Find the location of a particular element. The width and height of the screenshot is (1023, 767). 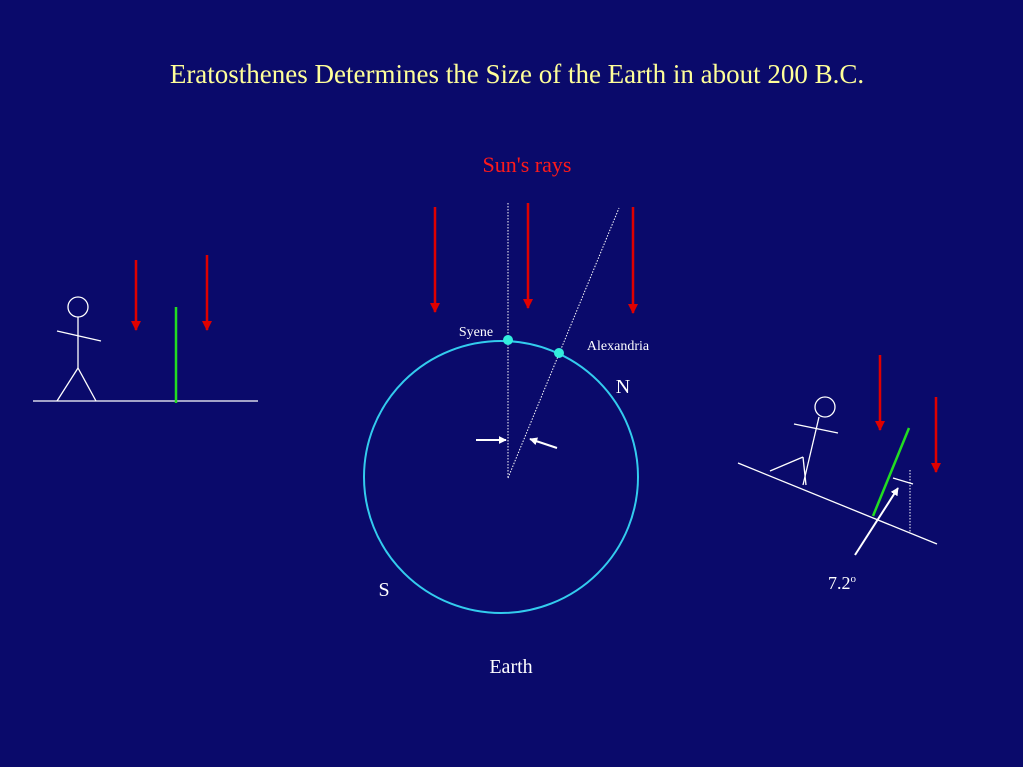

earth-label: Earth is located at coordinates (510, 667).